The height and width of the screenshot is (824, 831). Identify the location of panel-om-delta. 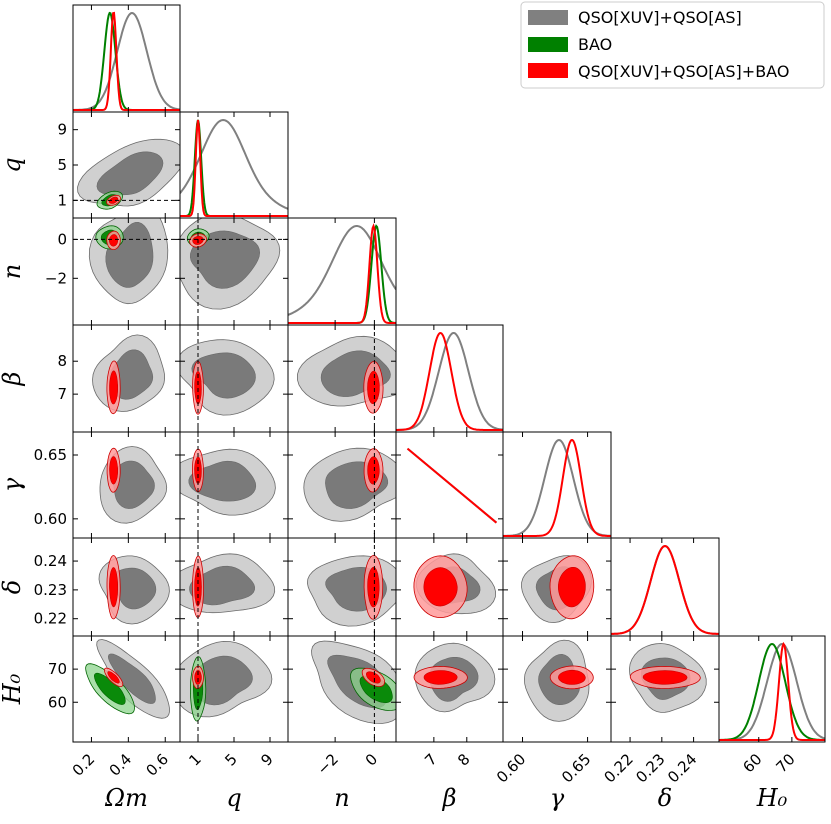
(126, 587).